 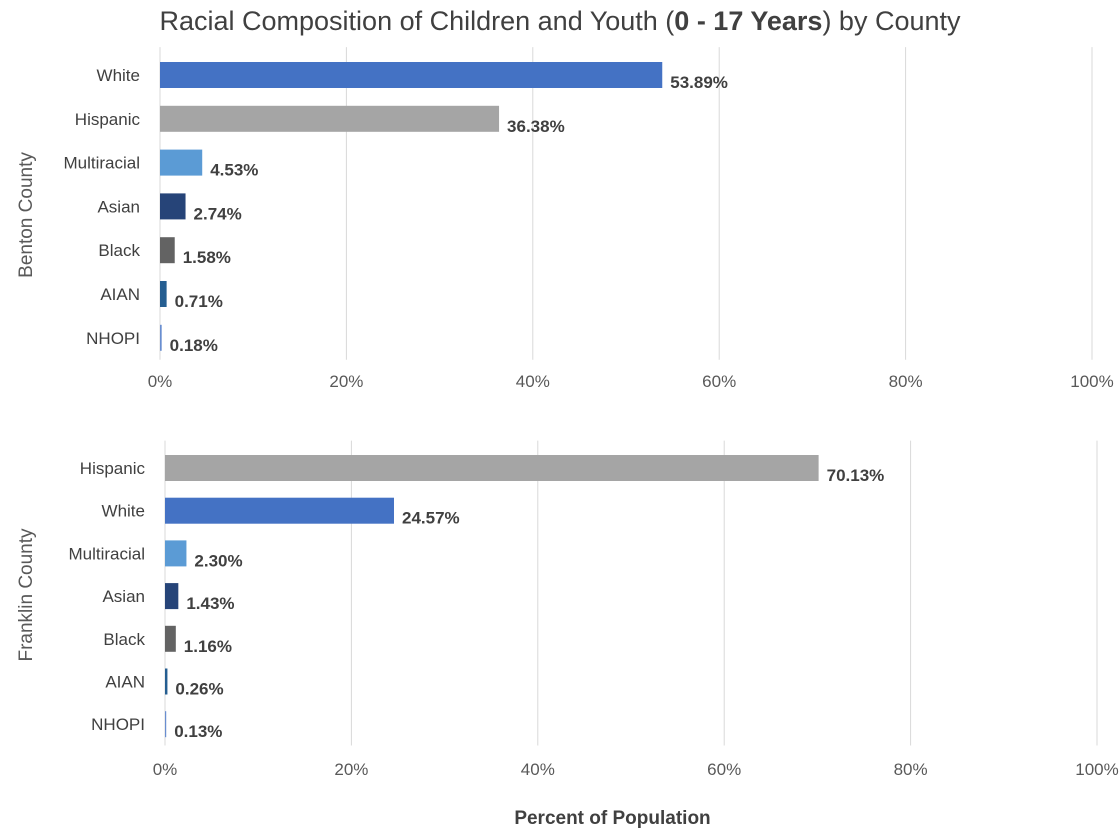 I want to click on x-axis-label: Percent of Population, so click(x=612, y=818).